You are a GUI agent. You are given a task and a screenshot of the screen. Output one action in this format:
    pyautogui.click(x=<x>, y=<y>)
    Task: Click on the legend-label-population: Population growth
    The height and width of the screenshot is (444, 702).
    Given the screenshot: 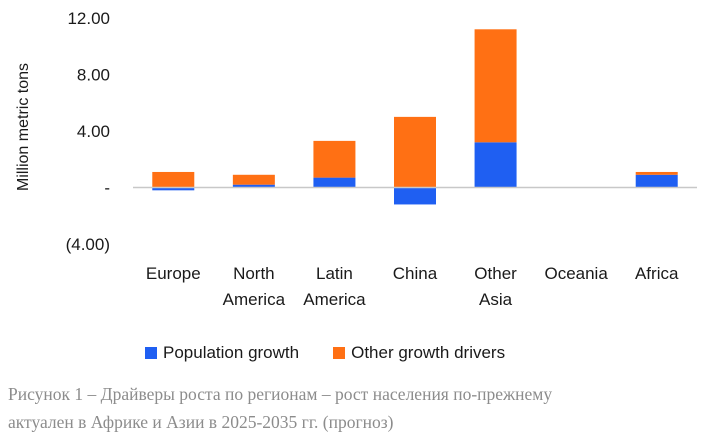 What is the action you would take?
    pyautogui.click(x=231, y=352)
    